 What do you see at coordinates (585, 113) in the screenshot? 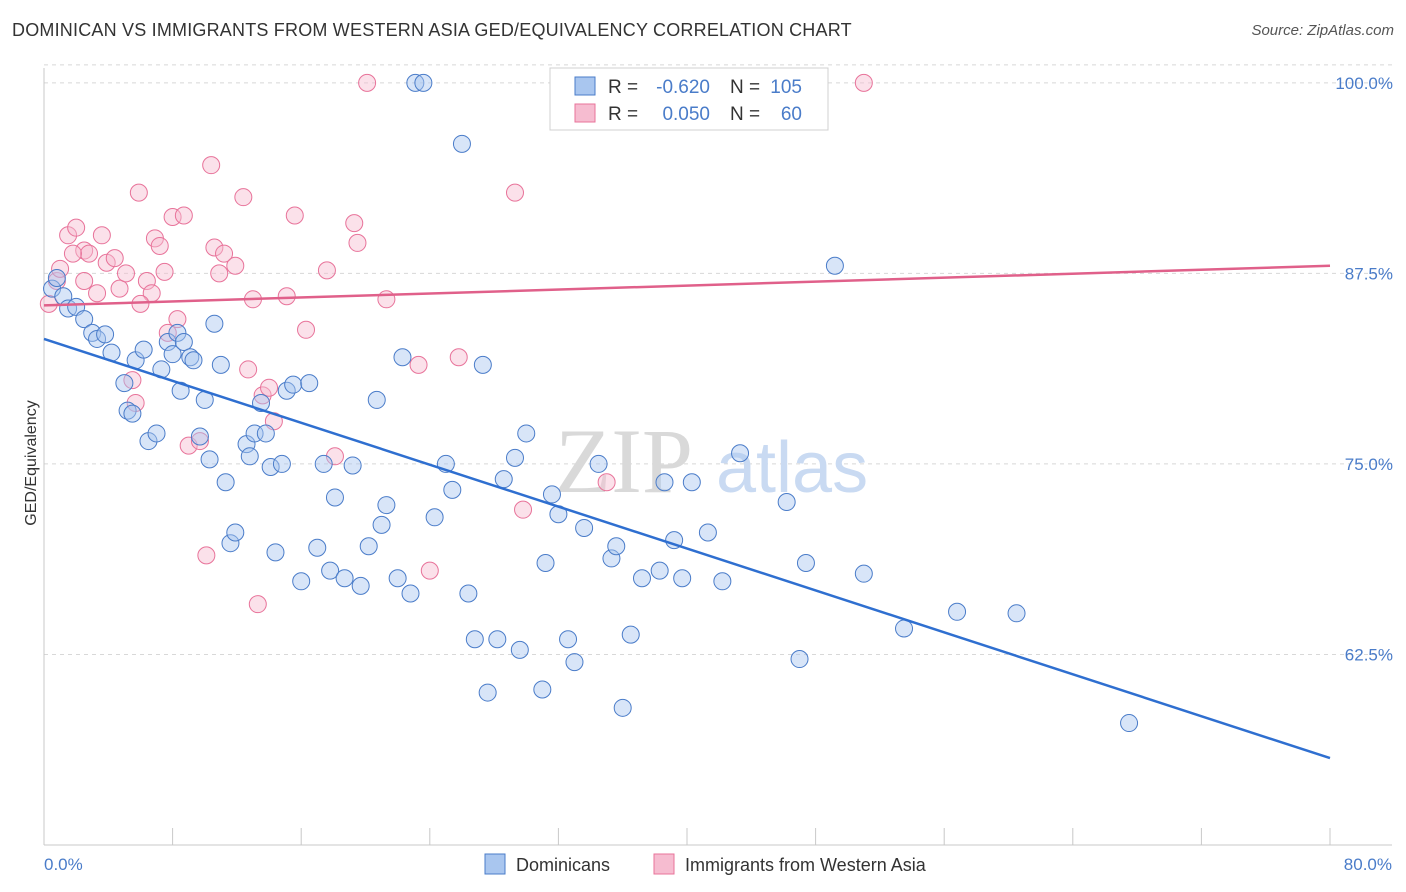
I see `stats-legend-pink-swatch` at bounding box center [585, 113].